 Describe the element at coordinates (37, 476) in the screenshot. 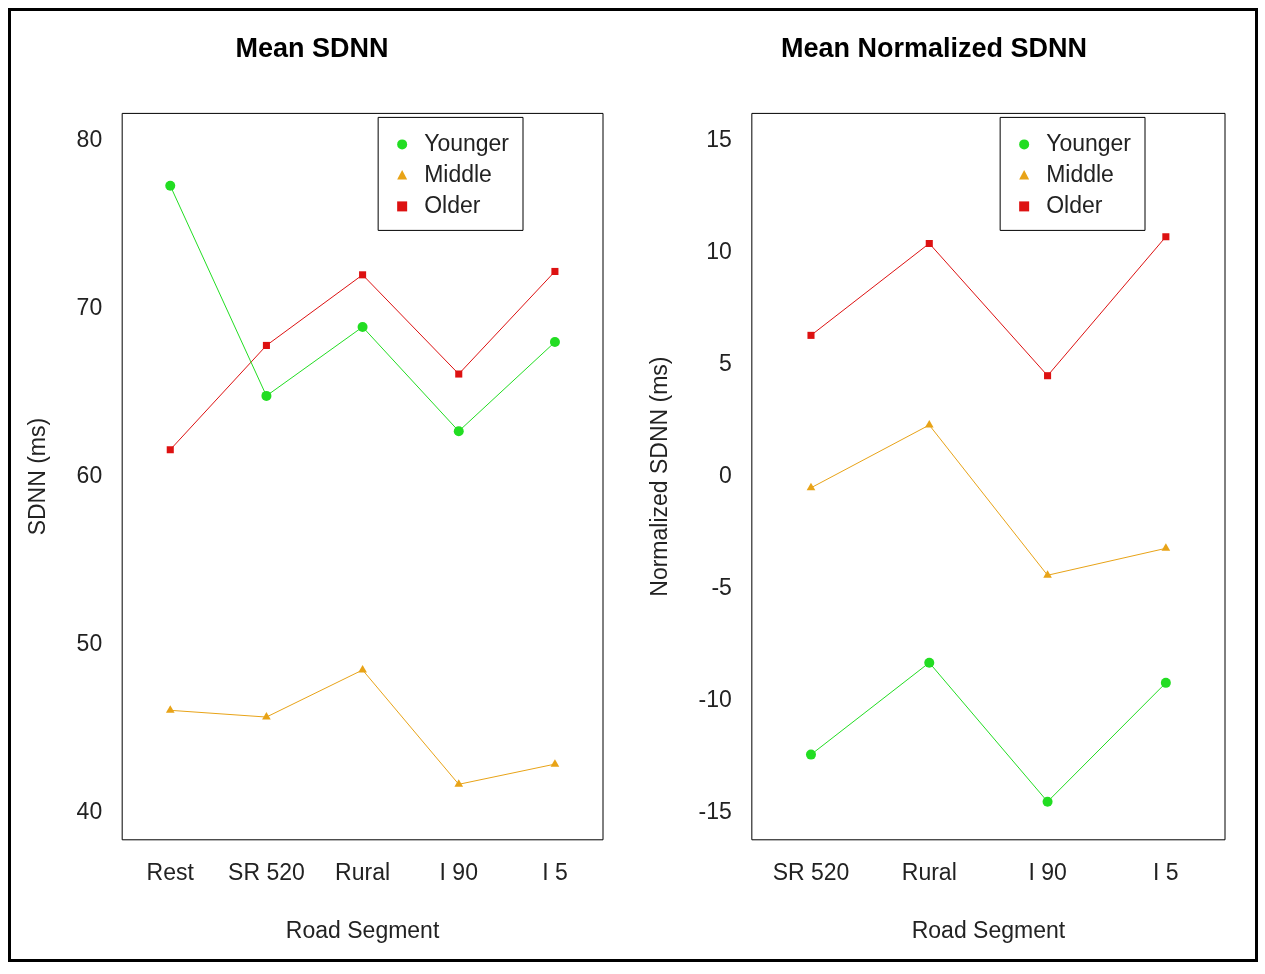

I see `y-axis-title: SDNN (ms)` at that location.